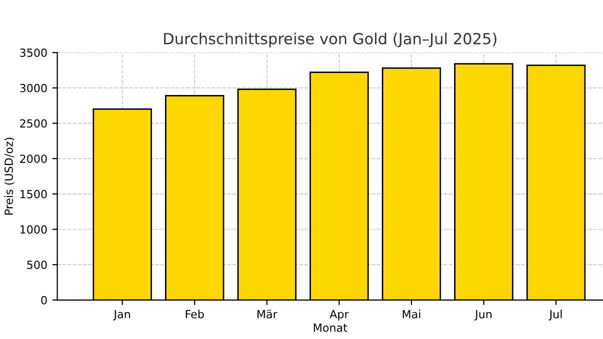 The width and height of the screenshot is (603, 339). Describe the element at coordinates (268, 314) in the screenshot. I see `x-tick-label: Mär` at that location.